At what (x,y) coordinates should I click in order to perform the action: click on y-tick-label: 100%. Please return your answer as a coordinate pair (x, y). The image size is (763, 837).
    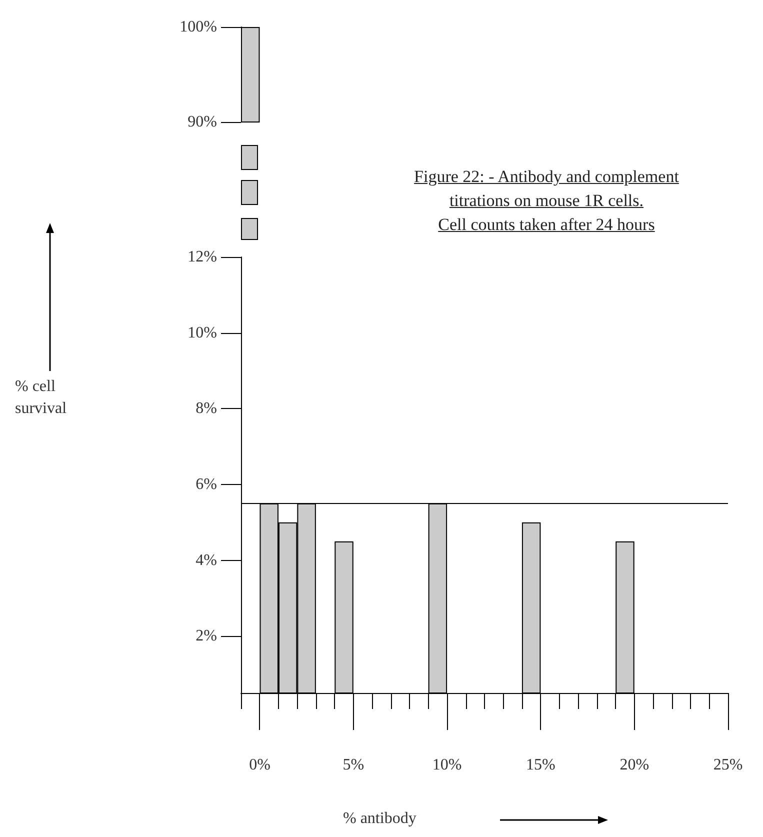
    Looking at the image, I should click on (198, 27).